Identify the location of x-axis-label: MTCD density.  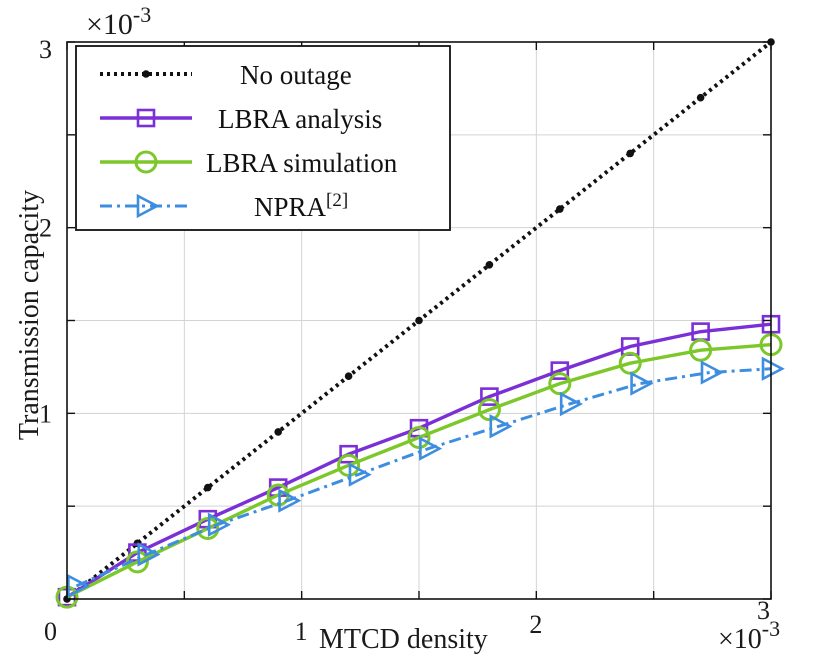
(403, 639).